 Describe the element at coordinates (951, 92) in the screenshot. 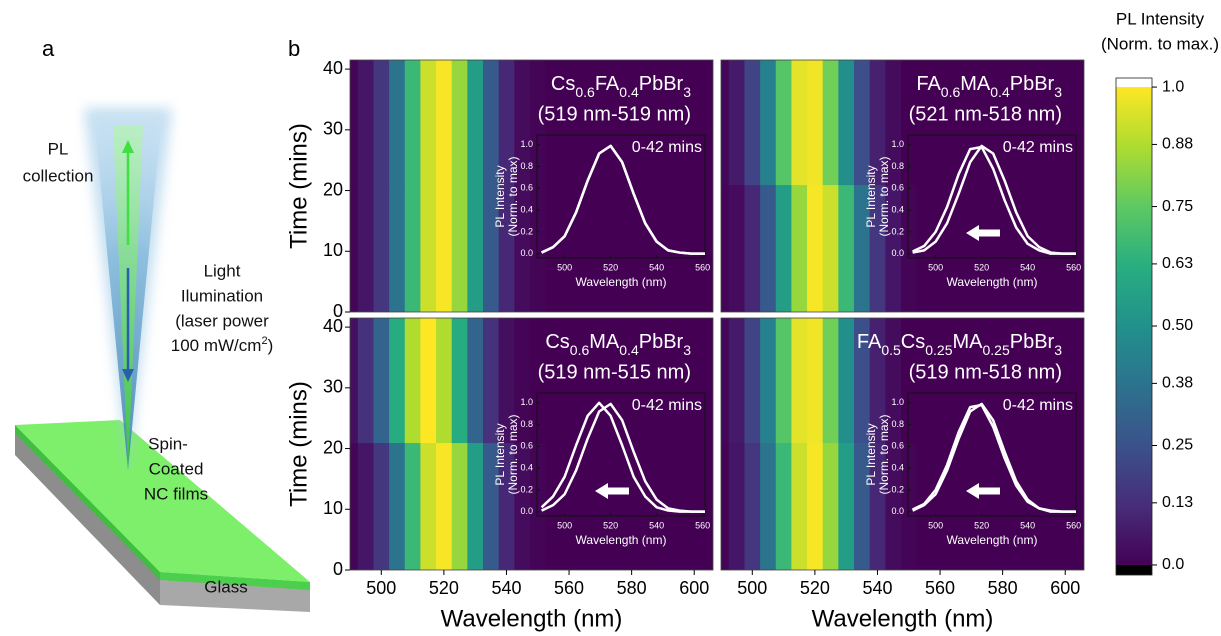

I see `title-subscript: 0.6` at that location.